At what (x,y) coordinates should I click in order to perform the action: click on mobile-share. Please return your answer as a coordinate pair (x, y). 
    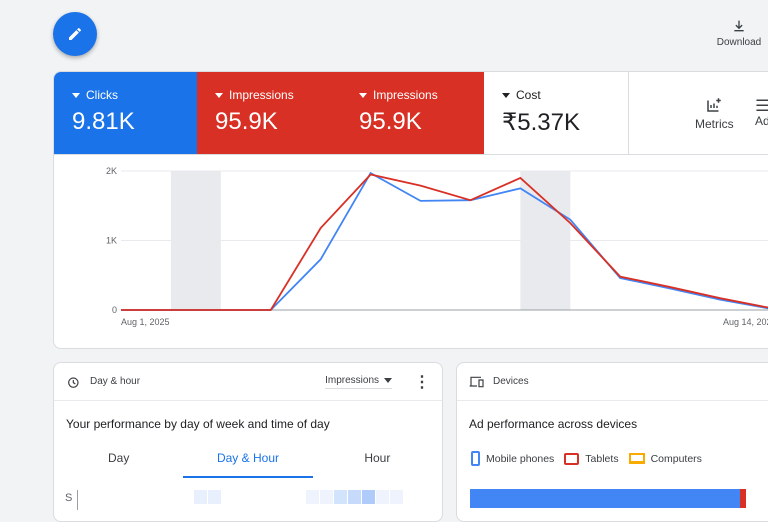
    Looking at the image, I should click on (605, 498).